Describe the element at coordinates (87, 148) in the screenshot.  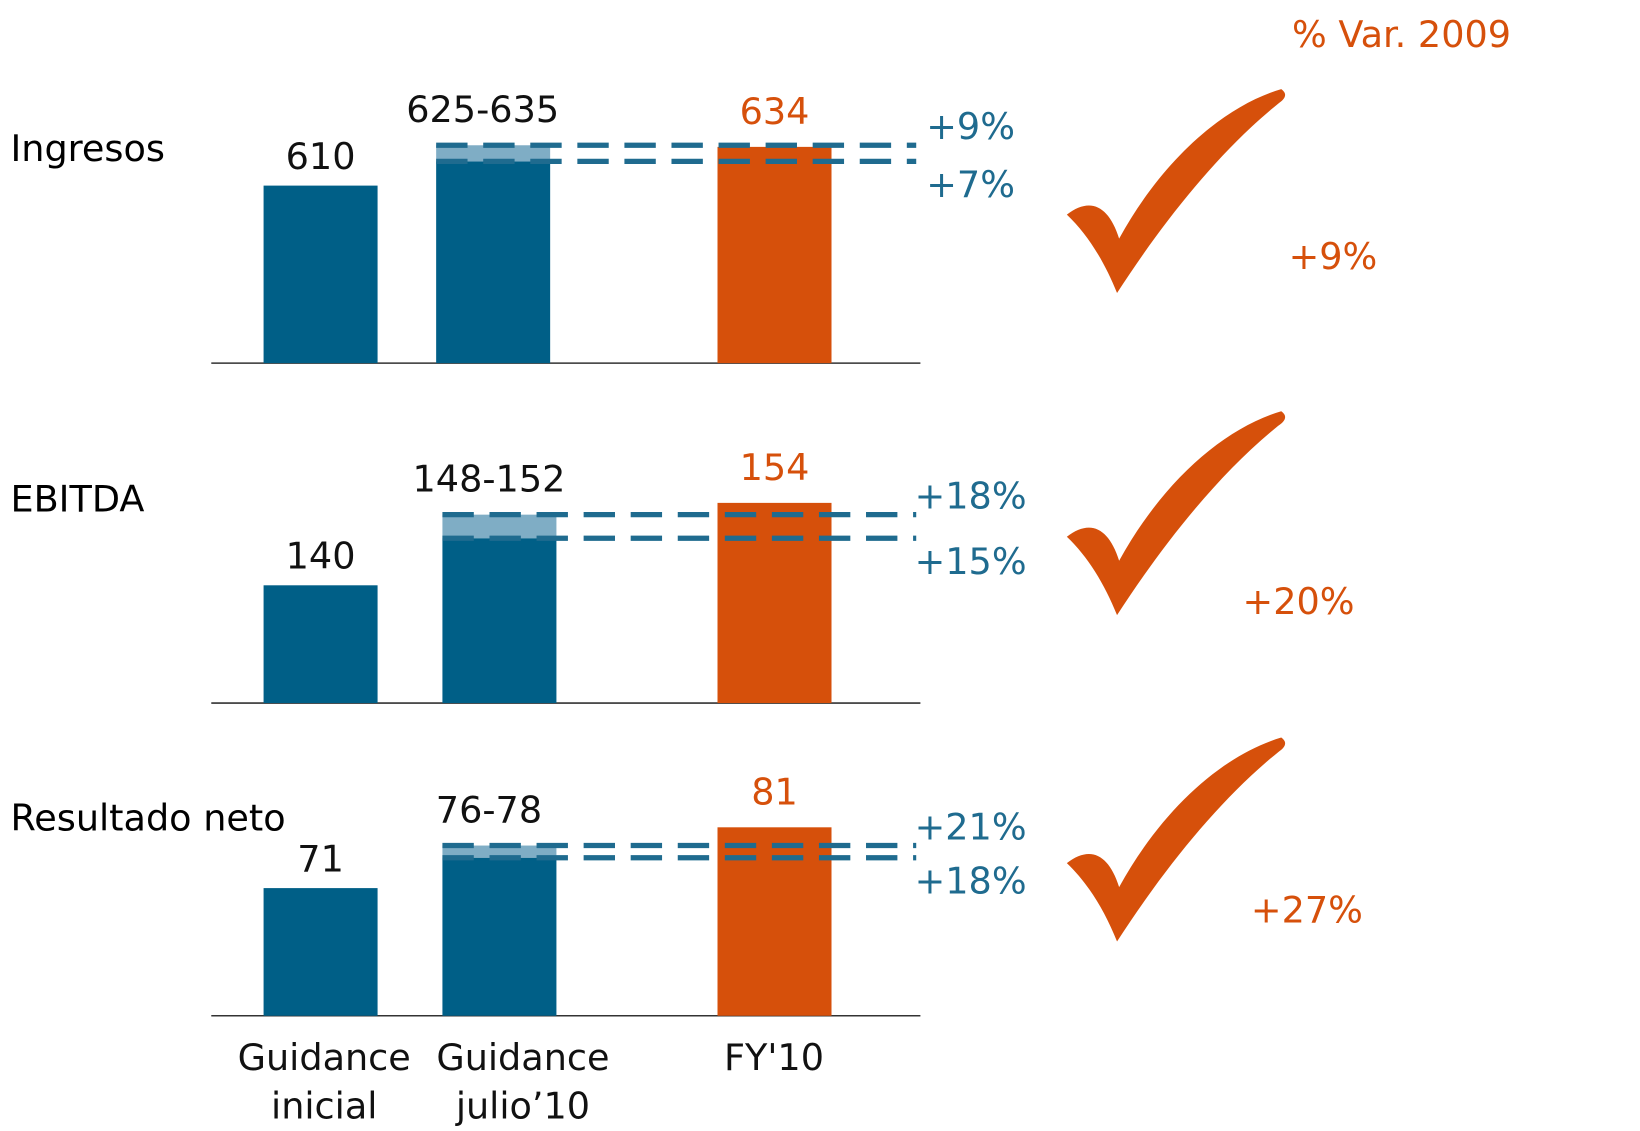
I see `chart-title: Ingresos` at that location.